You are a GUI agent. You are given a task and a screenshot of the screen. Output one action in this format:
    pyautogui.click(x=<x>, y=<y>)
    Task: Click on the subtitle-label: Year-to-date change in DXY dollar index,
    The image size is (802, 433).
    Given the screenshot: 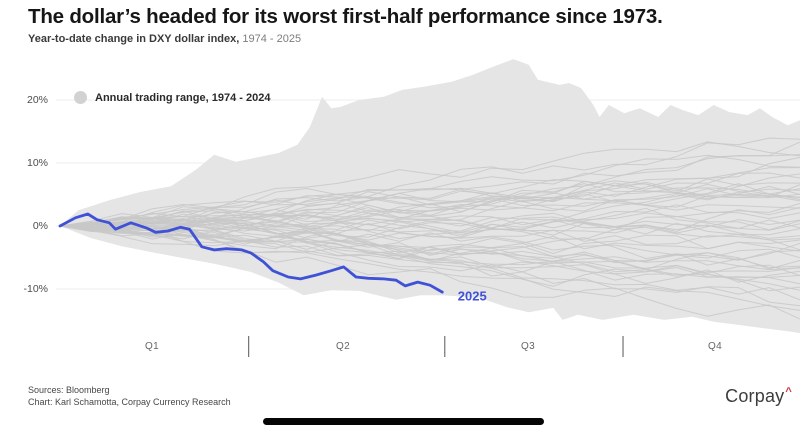 What is the action you would take?
    pyautogui.click(x=134, y=39)
    